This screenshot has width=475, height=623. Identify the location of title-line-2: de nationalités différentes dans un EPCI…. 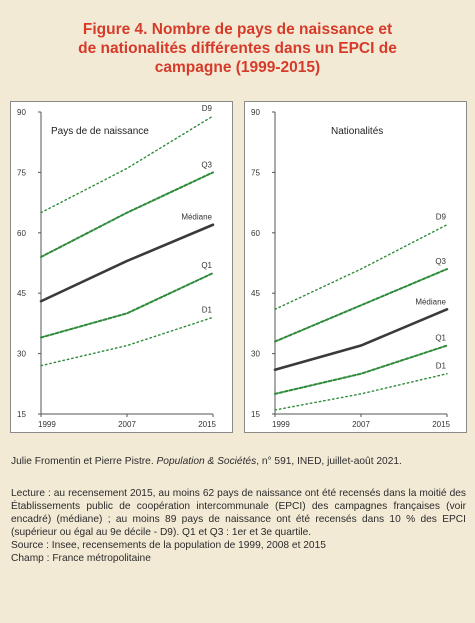
(237, 48).